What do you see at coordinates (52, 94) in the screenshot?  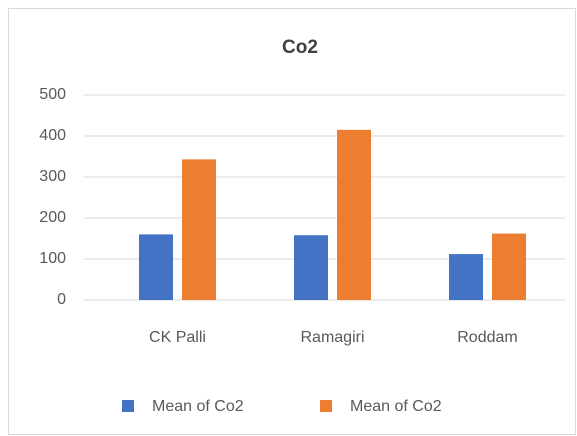 I see `y-tick-label: 500` at bounding box center [52, 94].